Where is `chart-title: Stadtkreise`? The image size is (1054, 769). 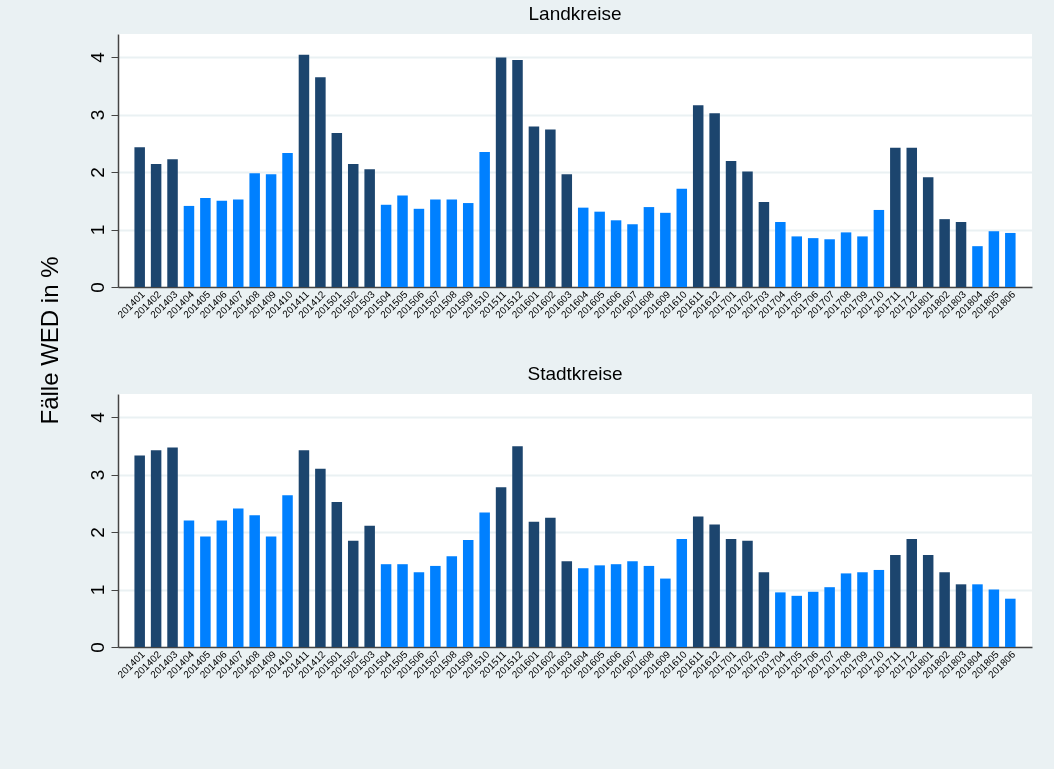 chart-title: Stadtkreise is located at coordinates (575, 373).